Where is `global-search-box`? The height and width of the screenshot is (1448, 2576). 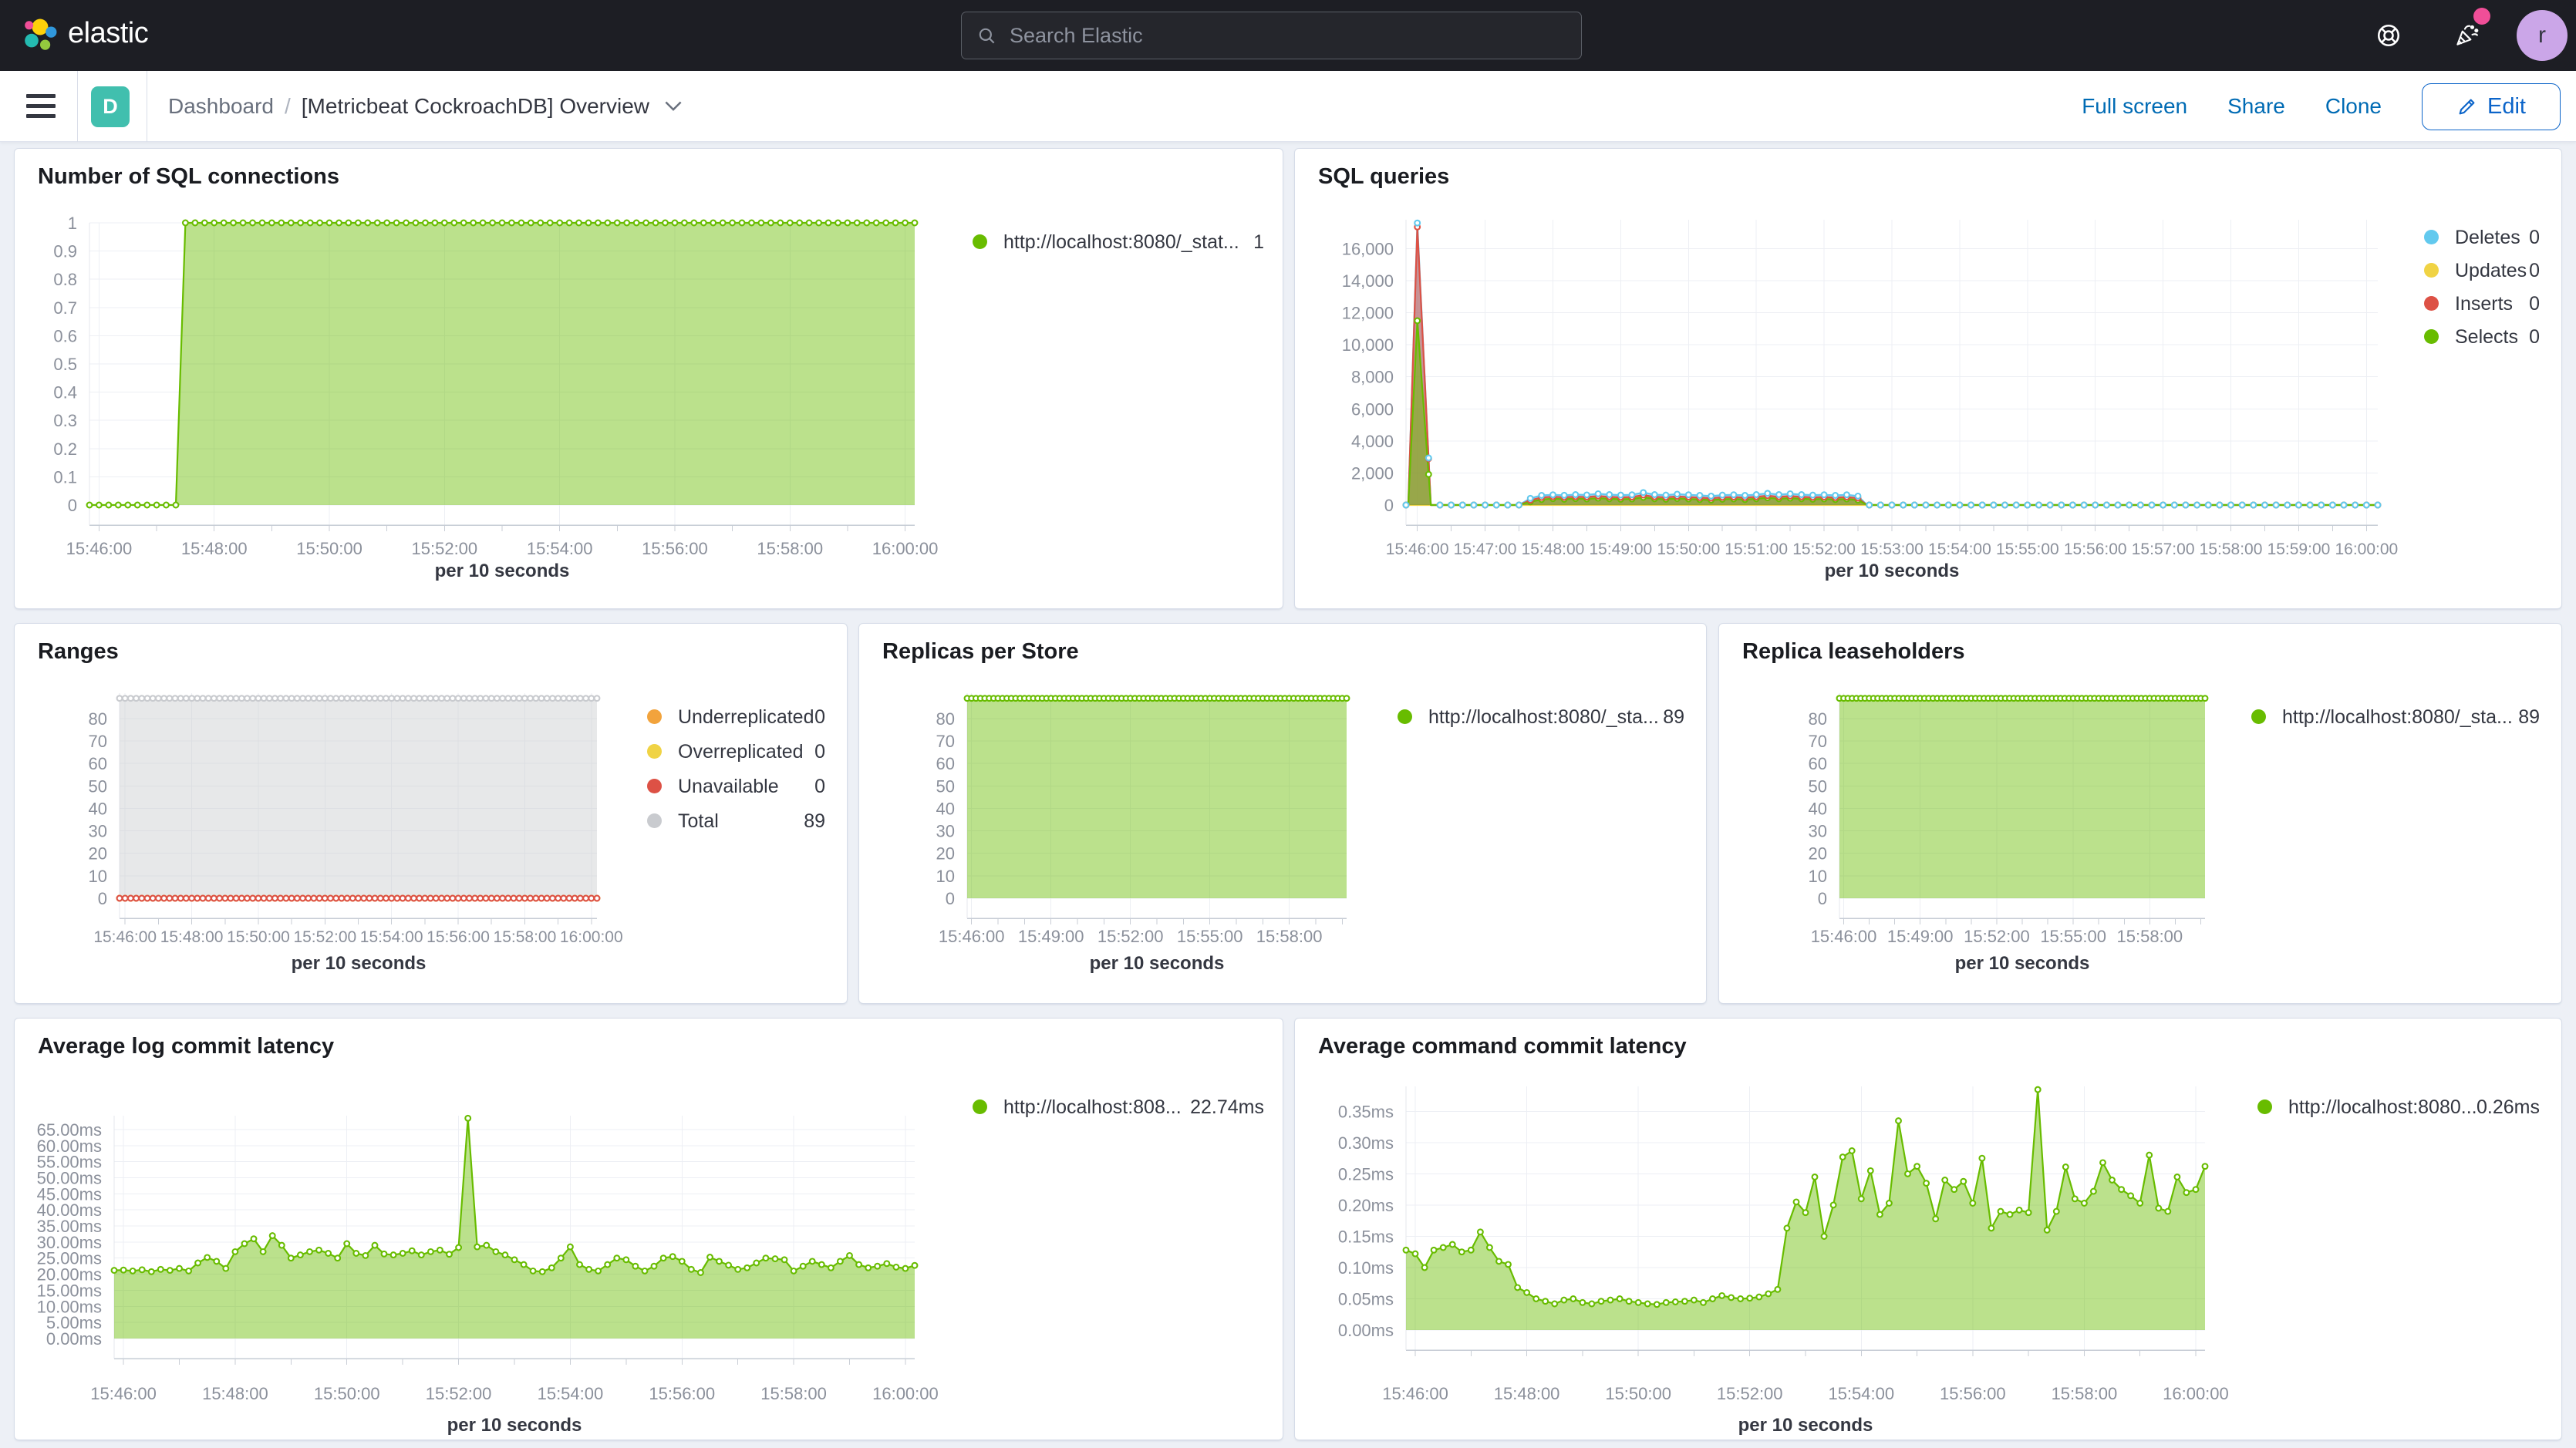 global-search-box is located at coordinates (1271, 35).